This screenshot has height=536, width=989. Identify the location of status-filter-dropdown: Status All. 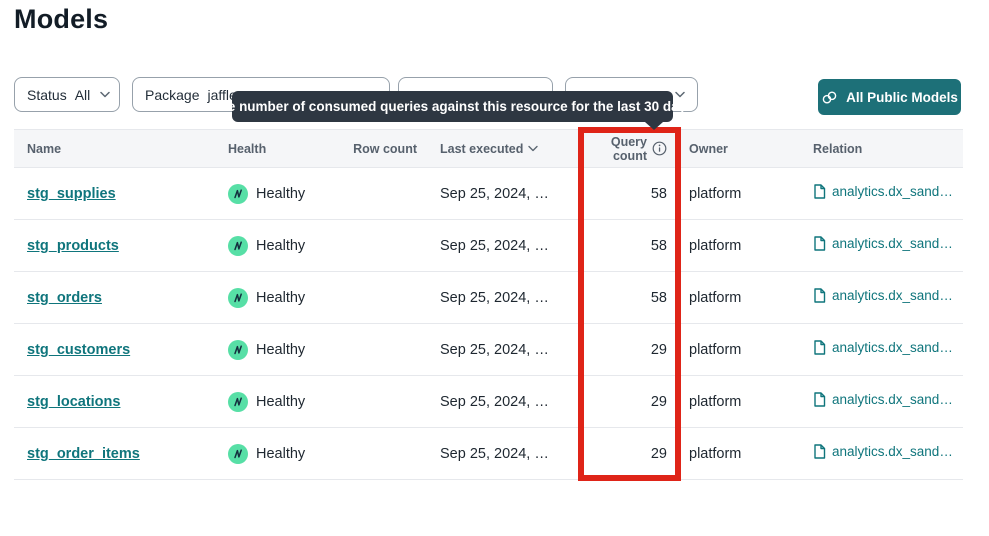
(67, 94).